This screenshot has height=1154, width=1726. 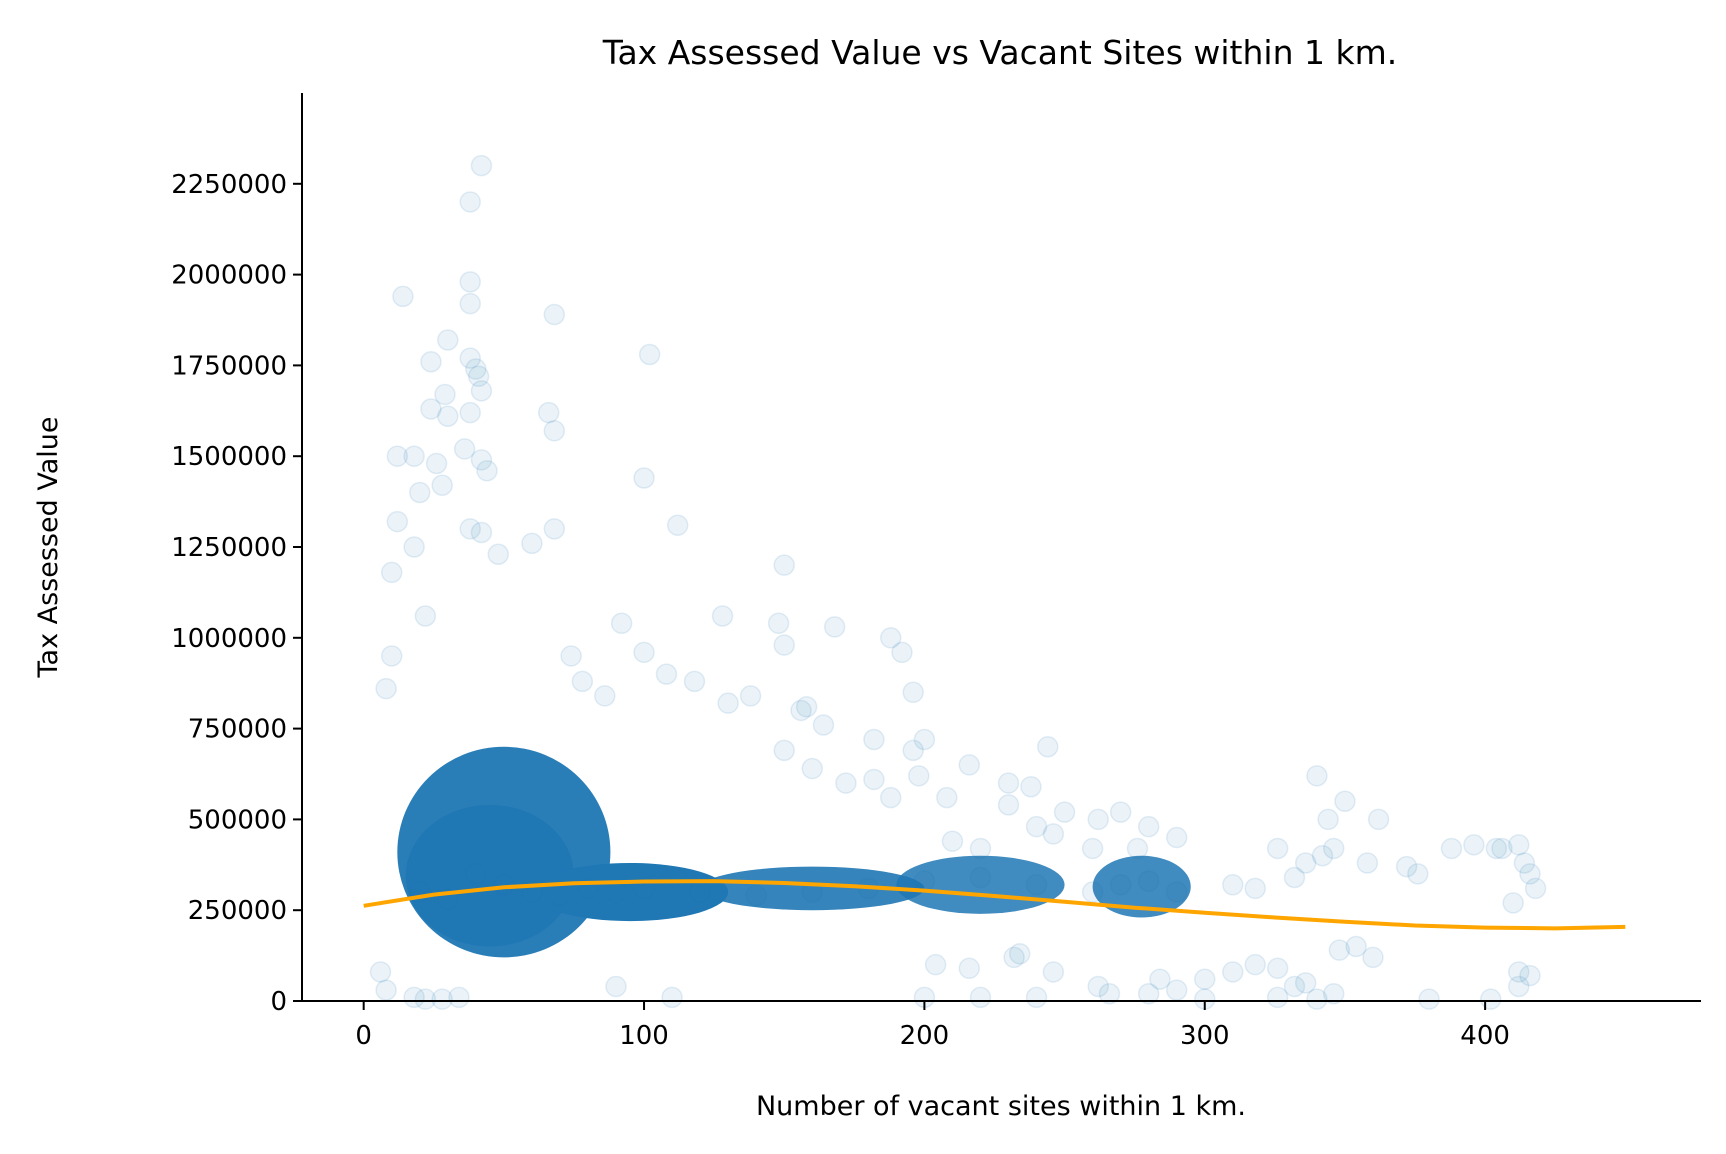 What do you see at coordinates (229, 548) in the screenshot?
I see `y-tick-label: 1250000` at bounding box center [229, 548].